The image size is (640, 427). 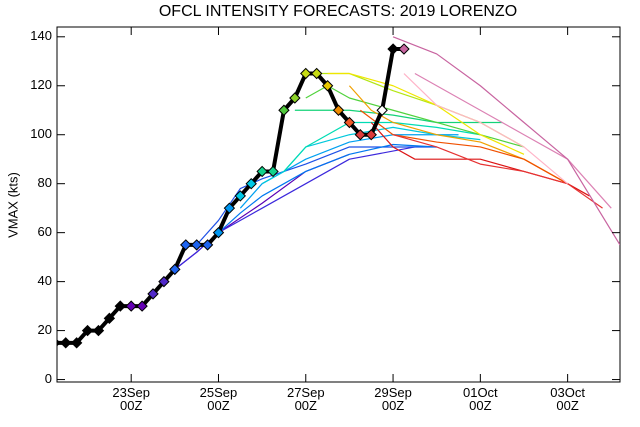 What do you see at coordinates (48, 378) in the screenshot?
I see `y-tick-label: 0` at bounding box center [48, 378].